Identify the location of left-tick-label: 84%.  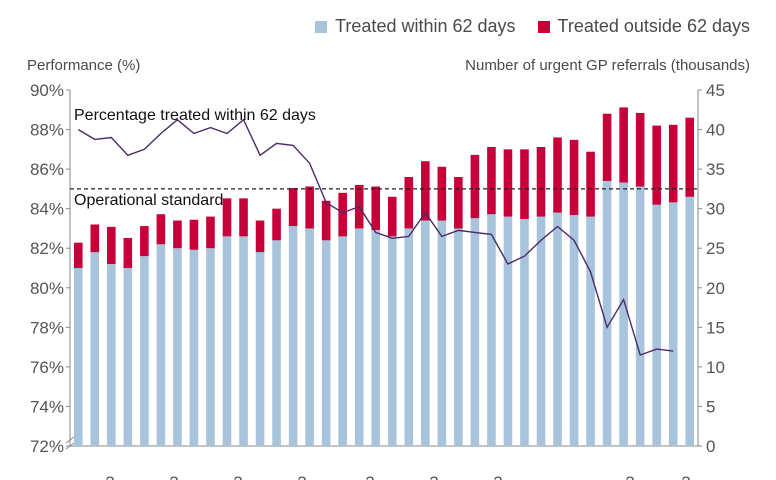
(47, 209).